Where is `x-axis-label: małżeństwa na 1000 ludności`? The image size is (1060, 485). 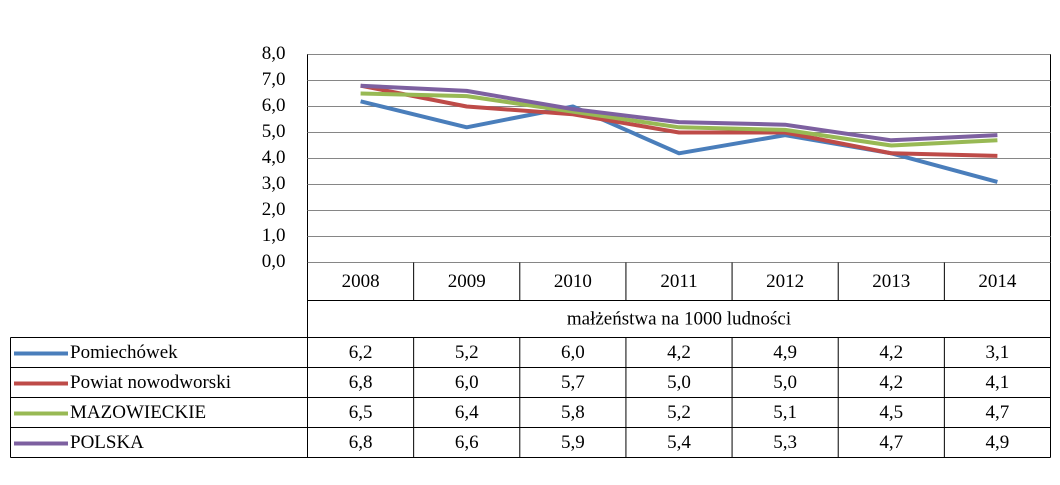
x-axis-label: małżeństwa na 1000 ludności is located at coordinates (679, 318).